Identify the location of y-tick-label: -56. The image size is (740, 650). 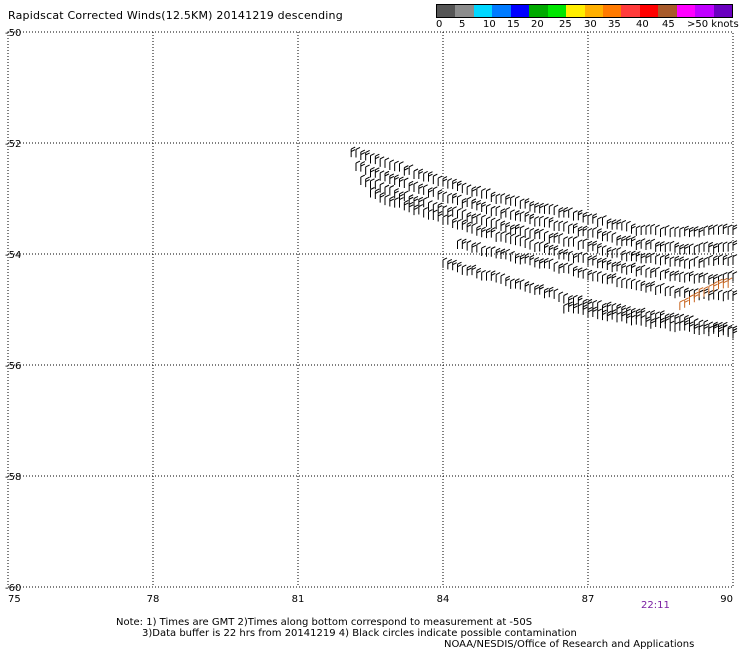
(13, 366).